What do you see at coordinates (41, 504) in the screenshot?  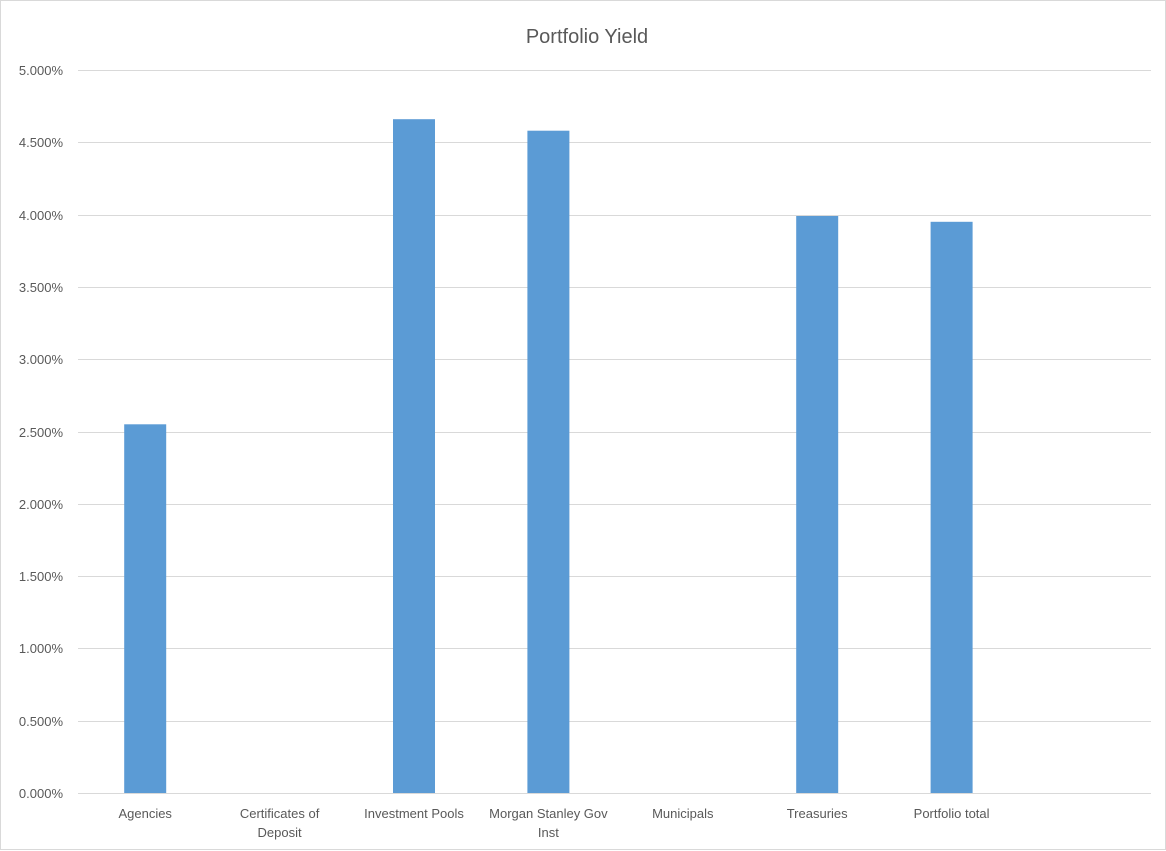 I see `y-tick-label: 2.000%` at bounding box center [41, 504].